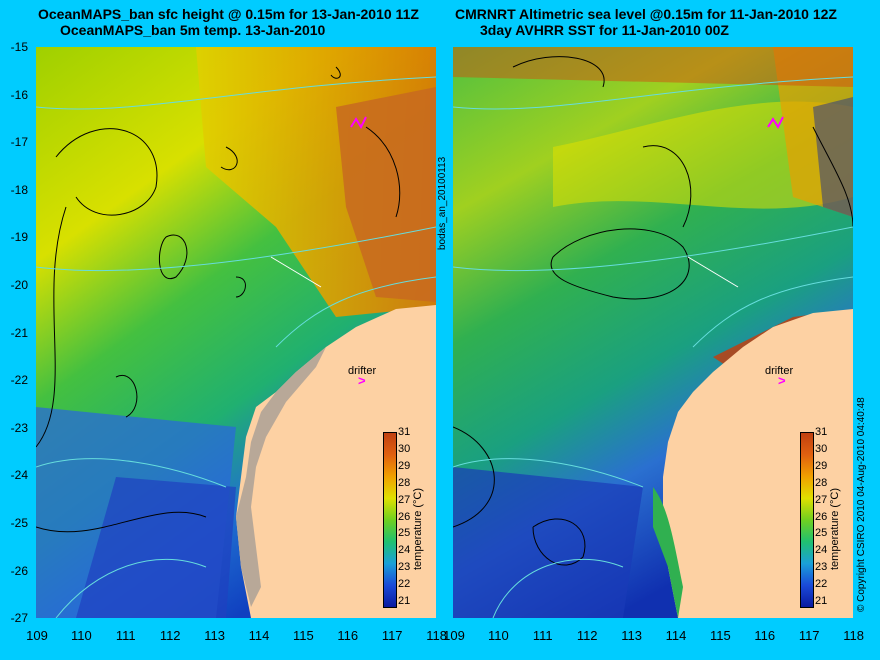 The width and height of the screenshot is (880, 660). I want to click on y-tick-label: -24, so click(19, 475).